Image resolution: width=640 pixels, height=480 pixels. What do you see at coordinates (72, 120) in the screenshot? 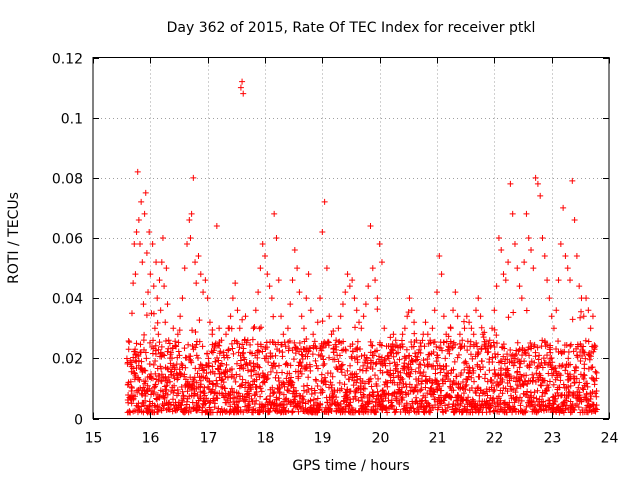
I see `y-tick-label: 0.1` at bounding box center [72, 120].